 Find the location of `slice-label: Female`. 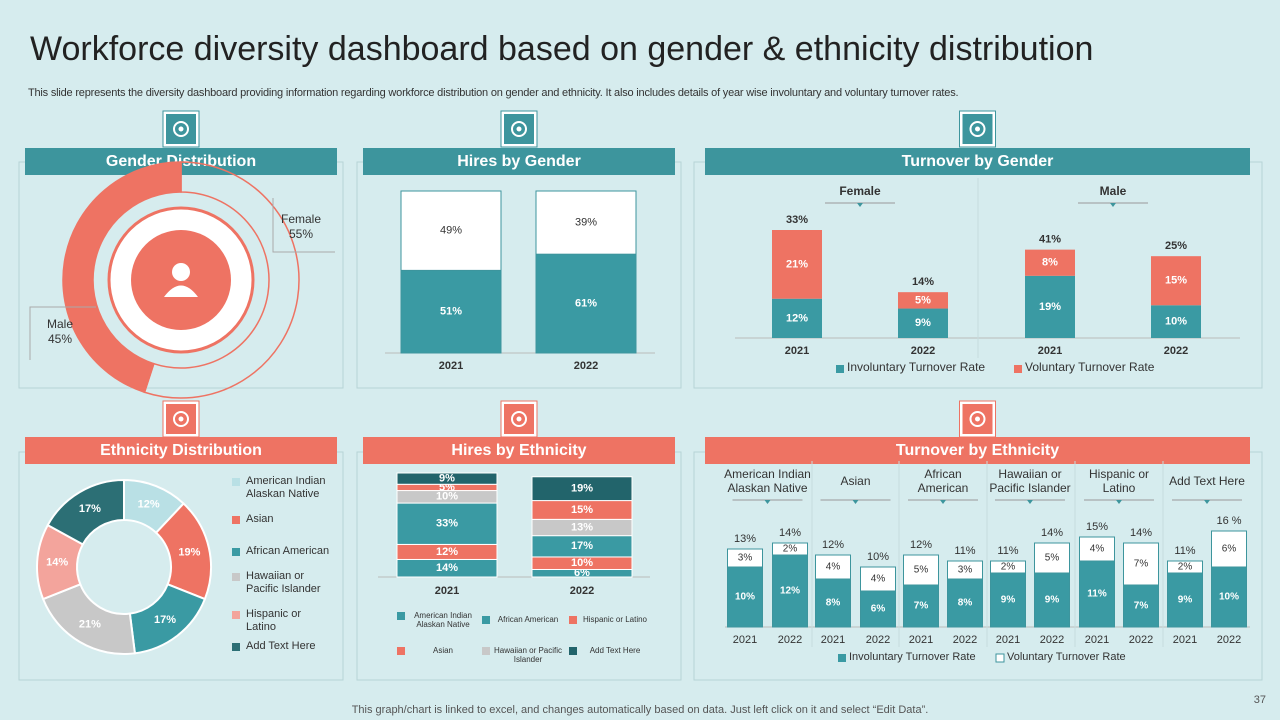

slice-label: Female is located at coordinates (301, 219).